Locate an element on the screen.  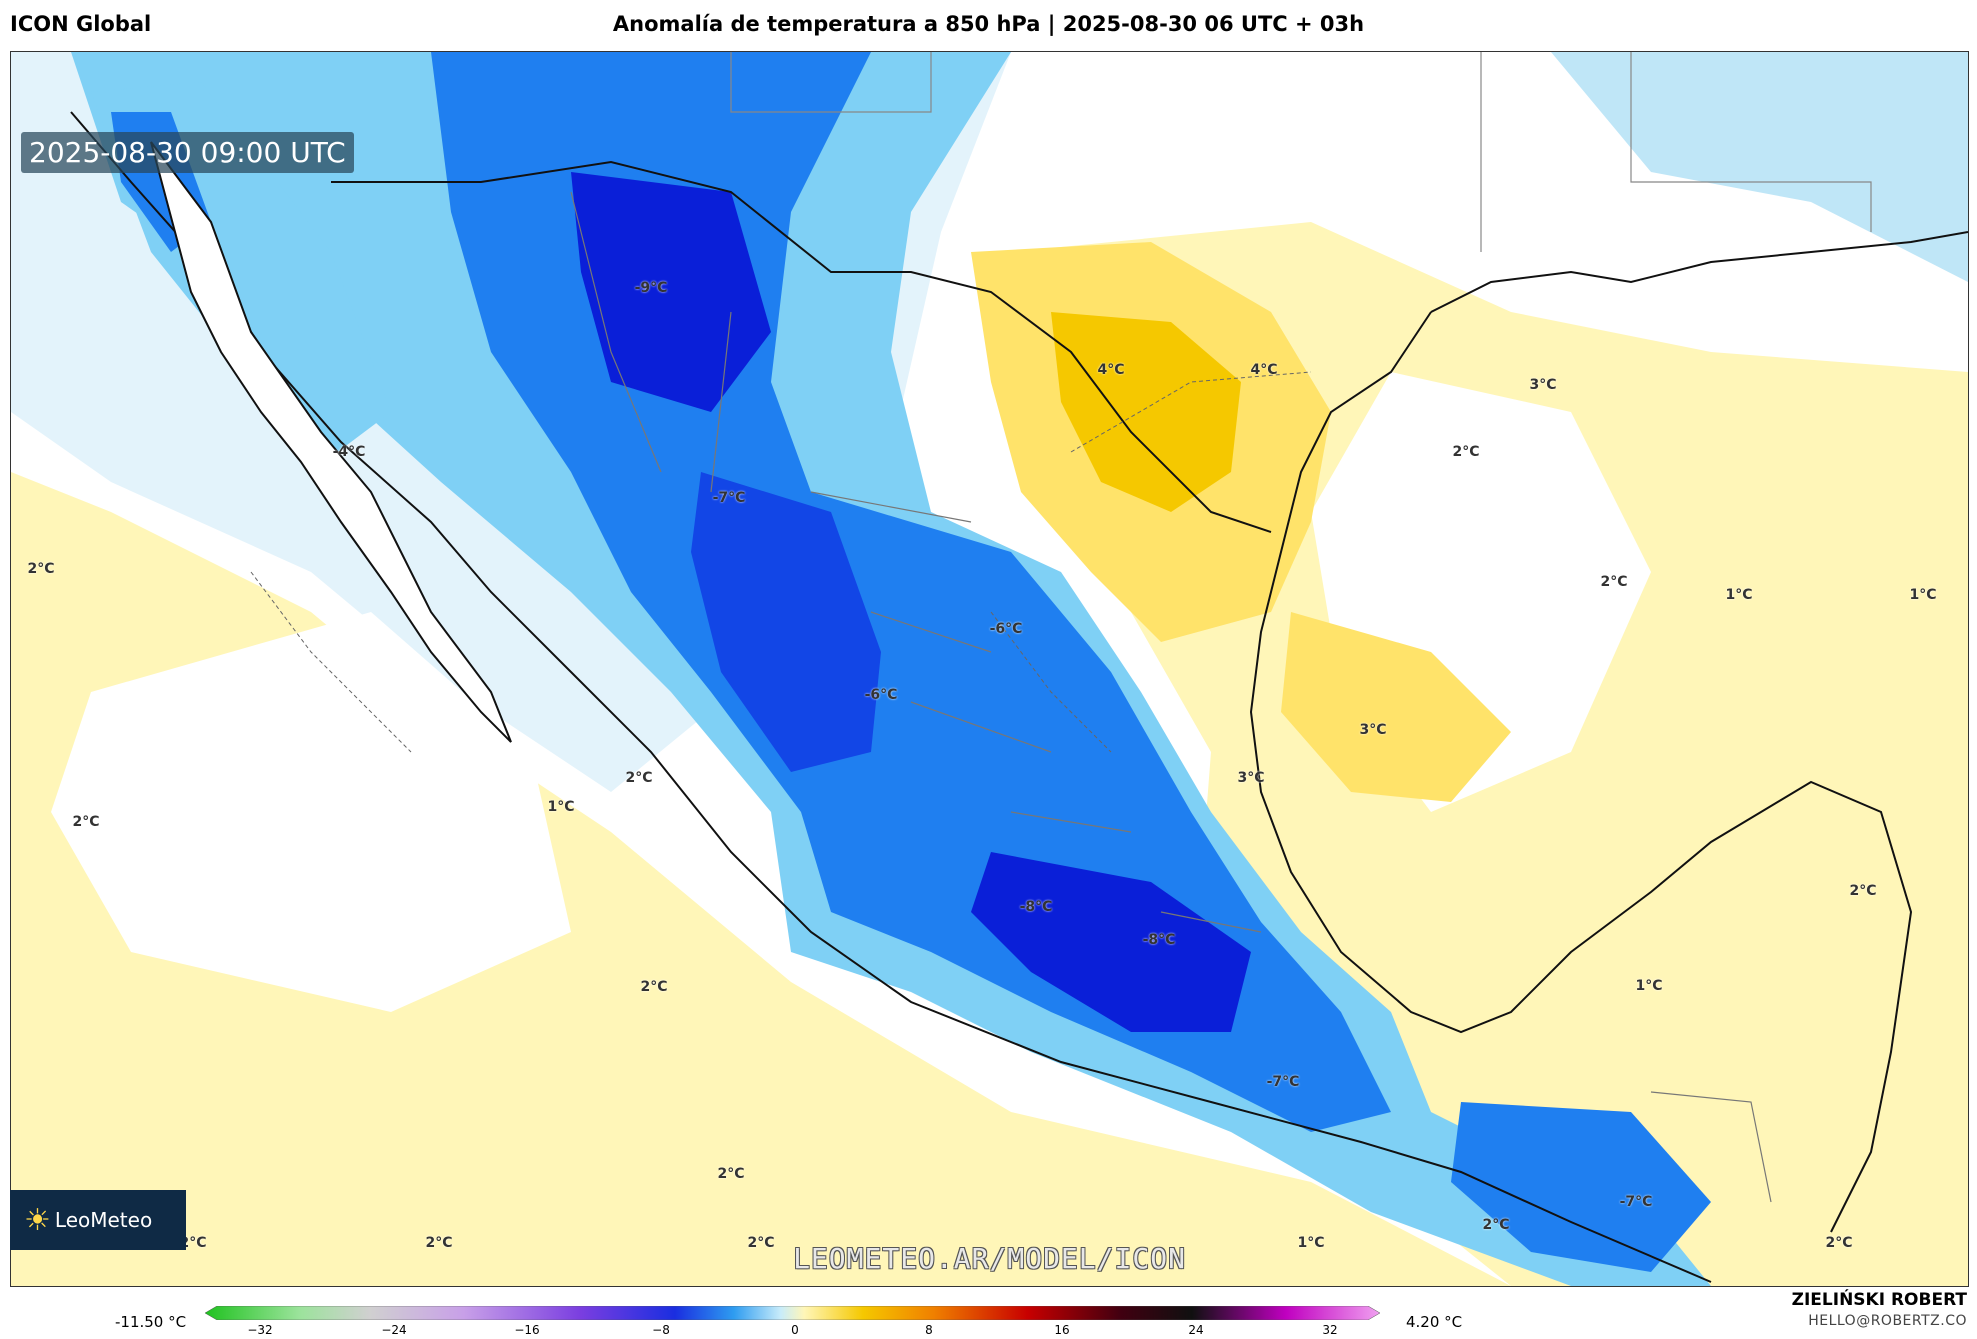
legend-tick: 24 is located at coordinates (1196, 1330).